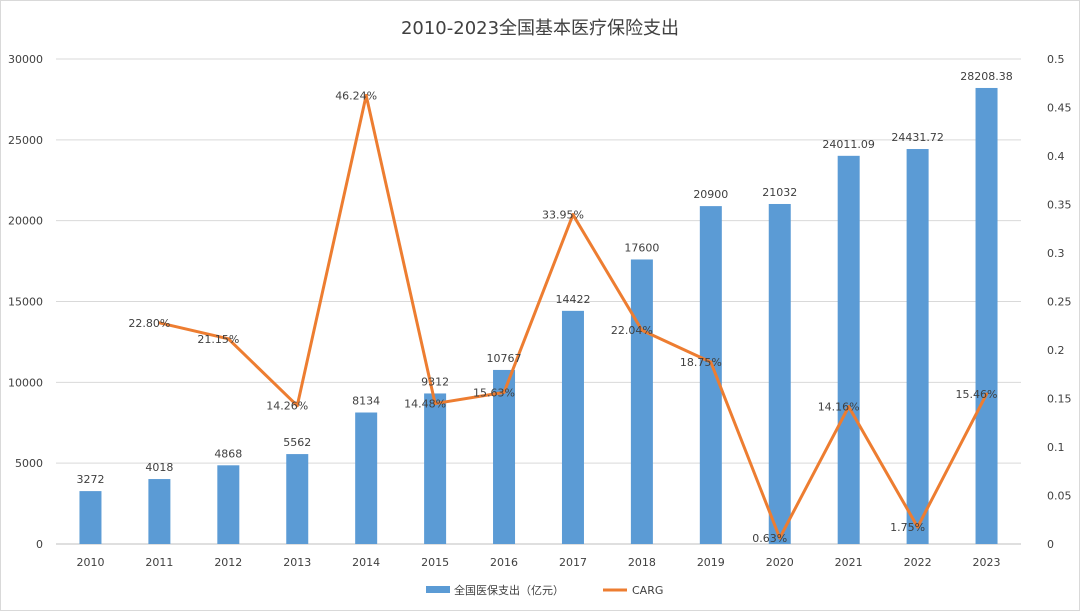 The width and height of the screenshot is (1080, 611). What do you see at coordinates (149, 323) in the screenshot?
I see `line-value-label: 22.80%` at bounding box center [149, 323].